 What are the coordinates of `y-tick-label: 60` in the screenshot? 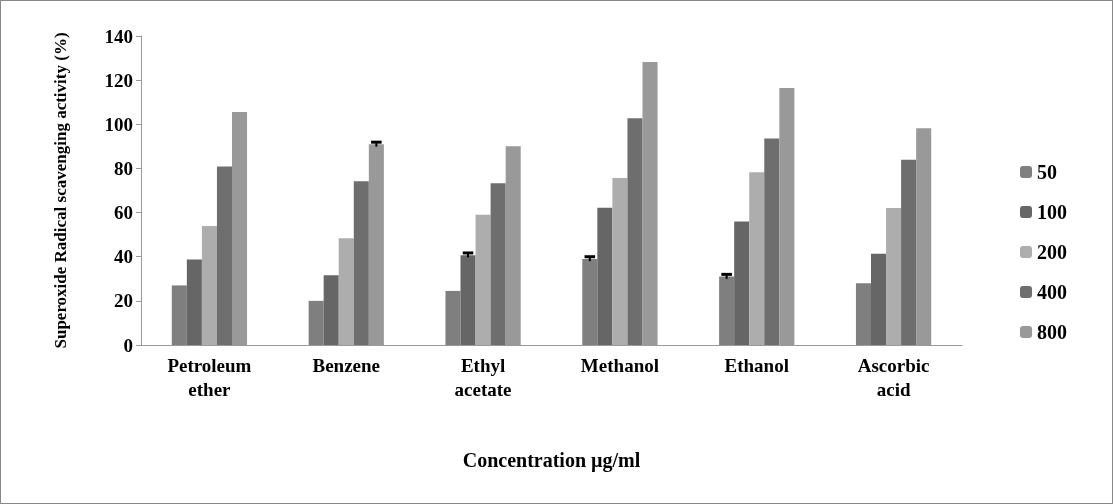 It's located at (123, 213).